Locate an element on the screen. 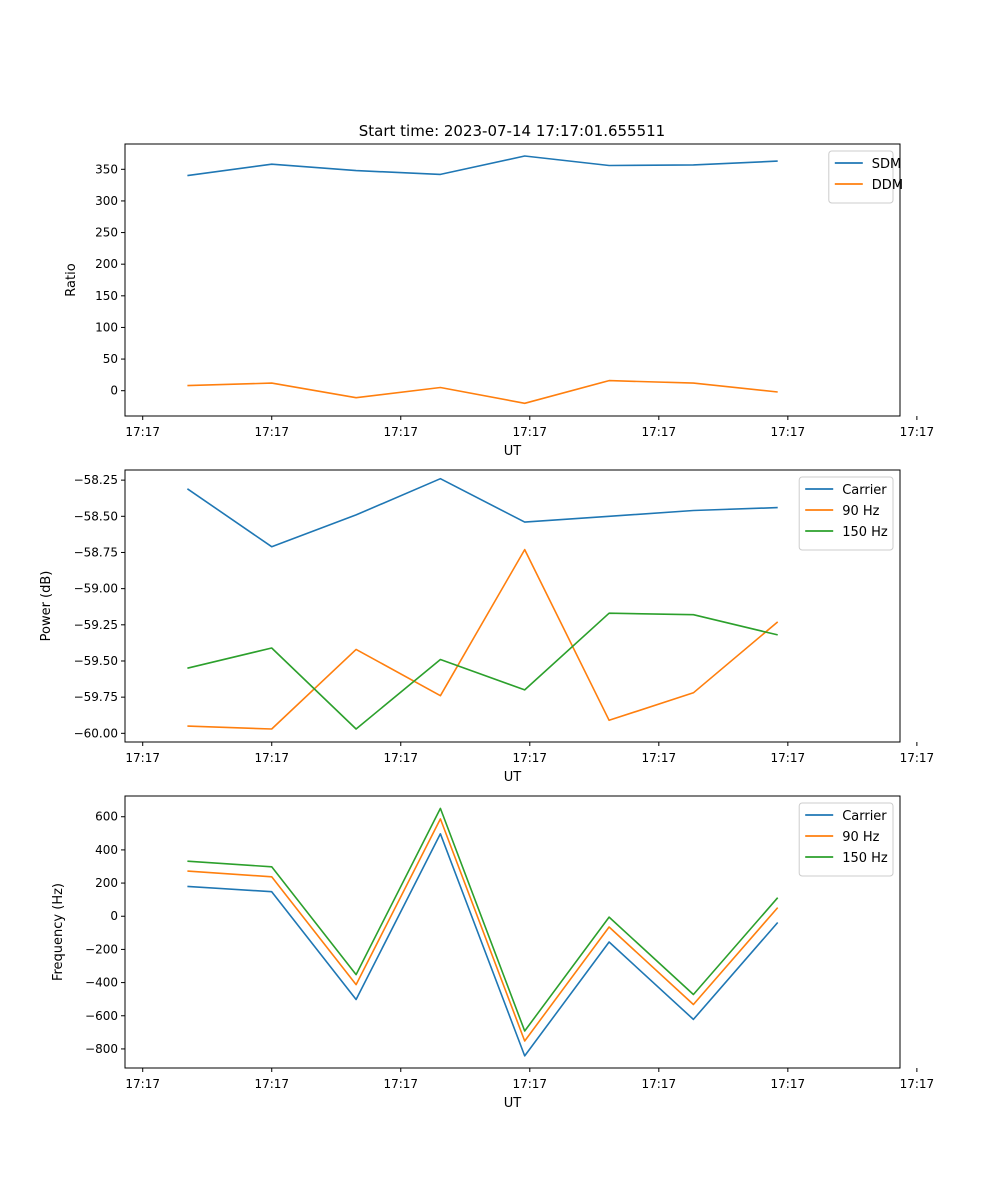 The width and height of the screenshot is (1000, 1200). y-axis-label: Frequency (Hz) is located at coordinates (58, 932).